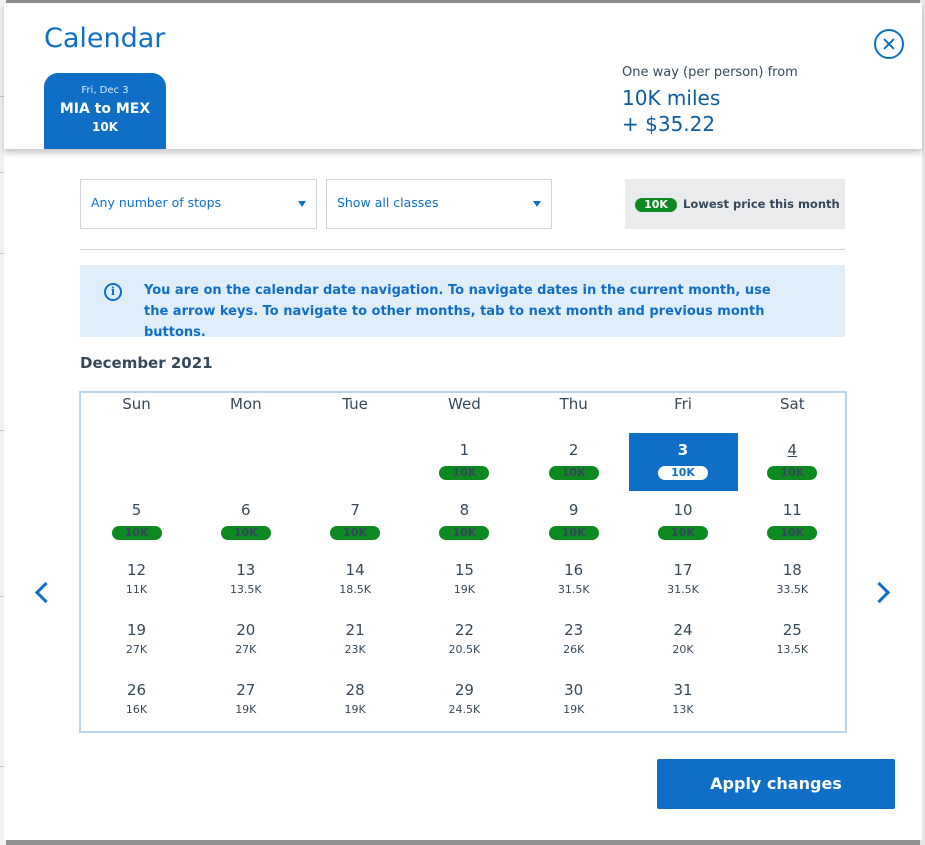 This screenshot has width=925, height=845. What do you see at coordinates (683, 649) in the screenshot?
I see `calendar-day-price: 20K` at bounding box center [683, 649].